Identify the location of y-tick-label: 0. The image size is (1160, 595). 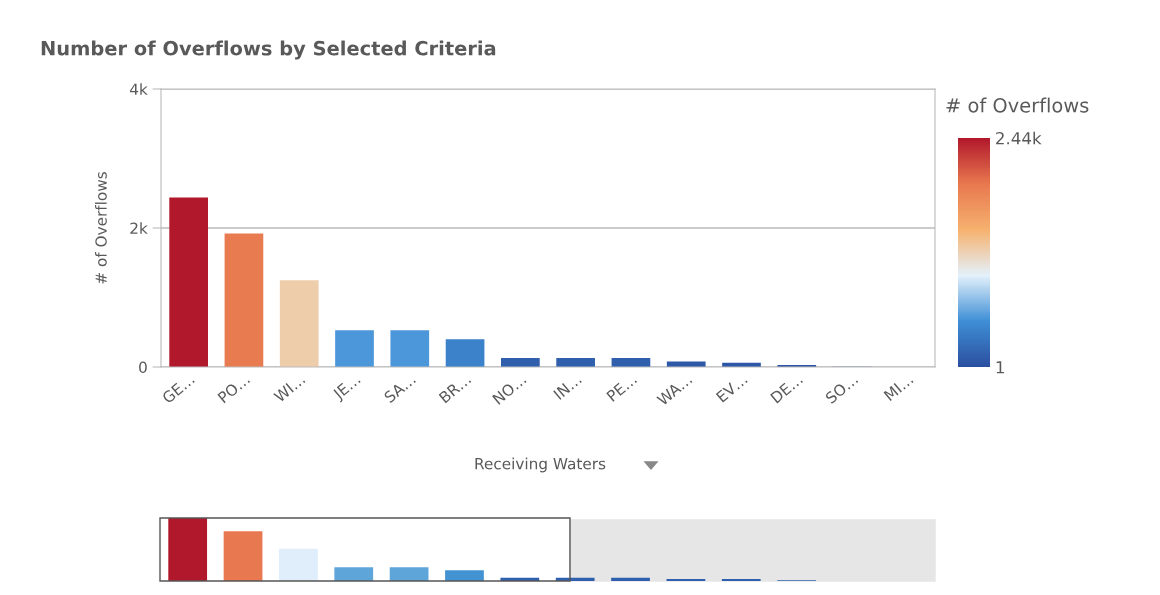
(143, 367).